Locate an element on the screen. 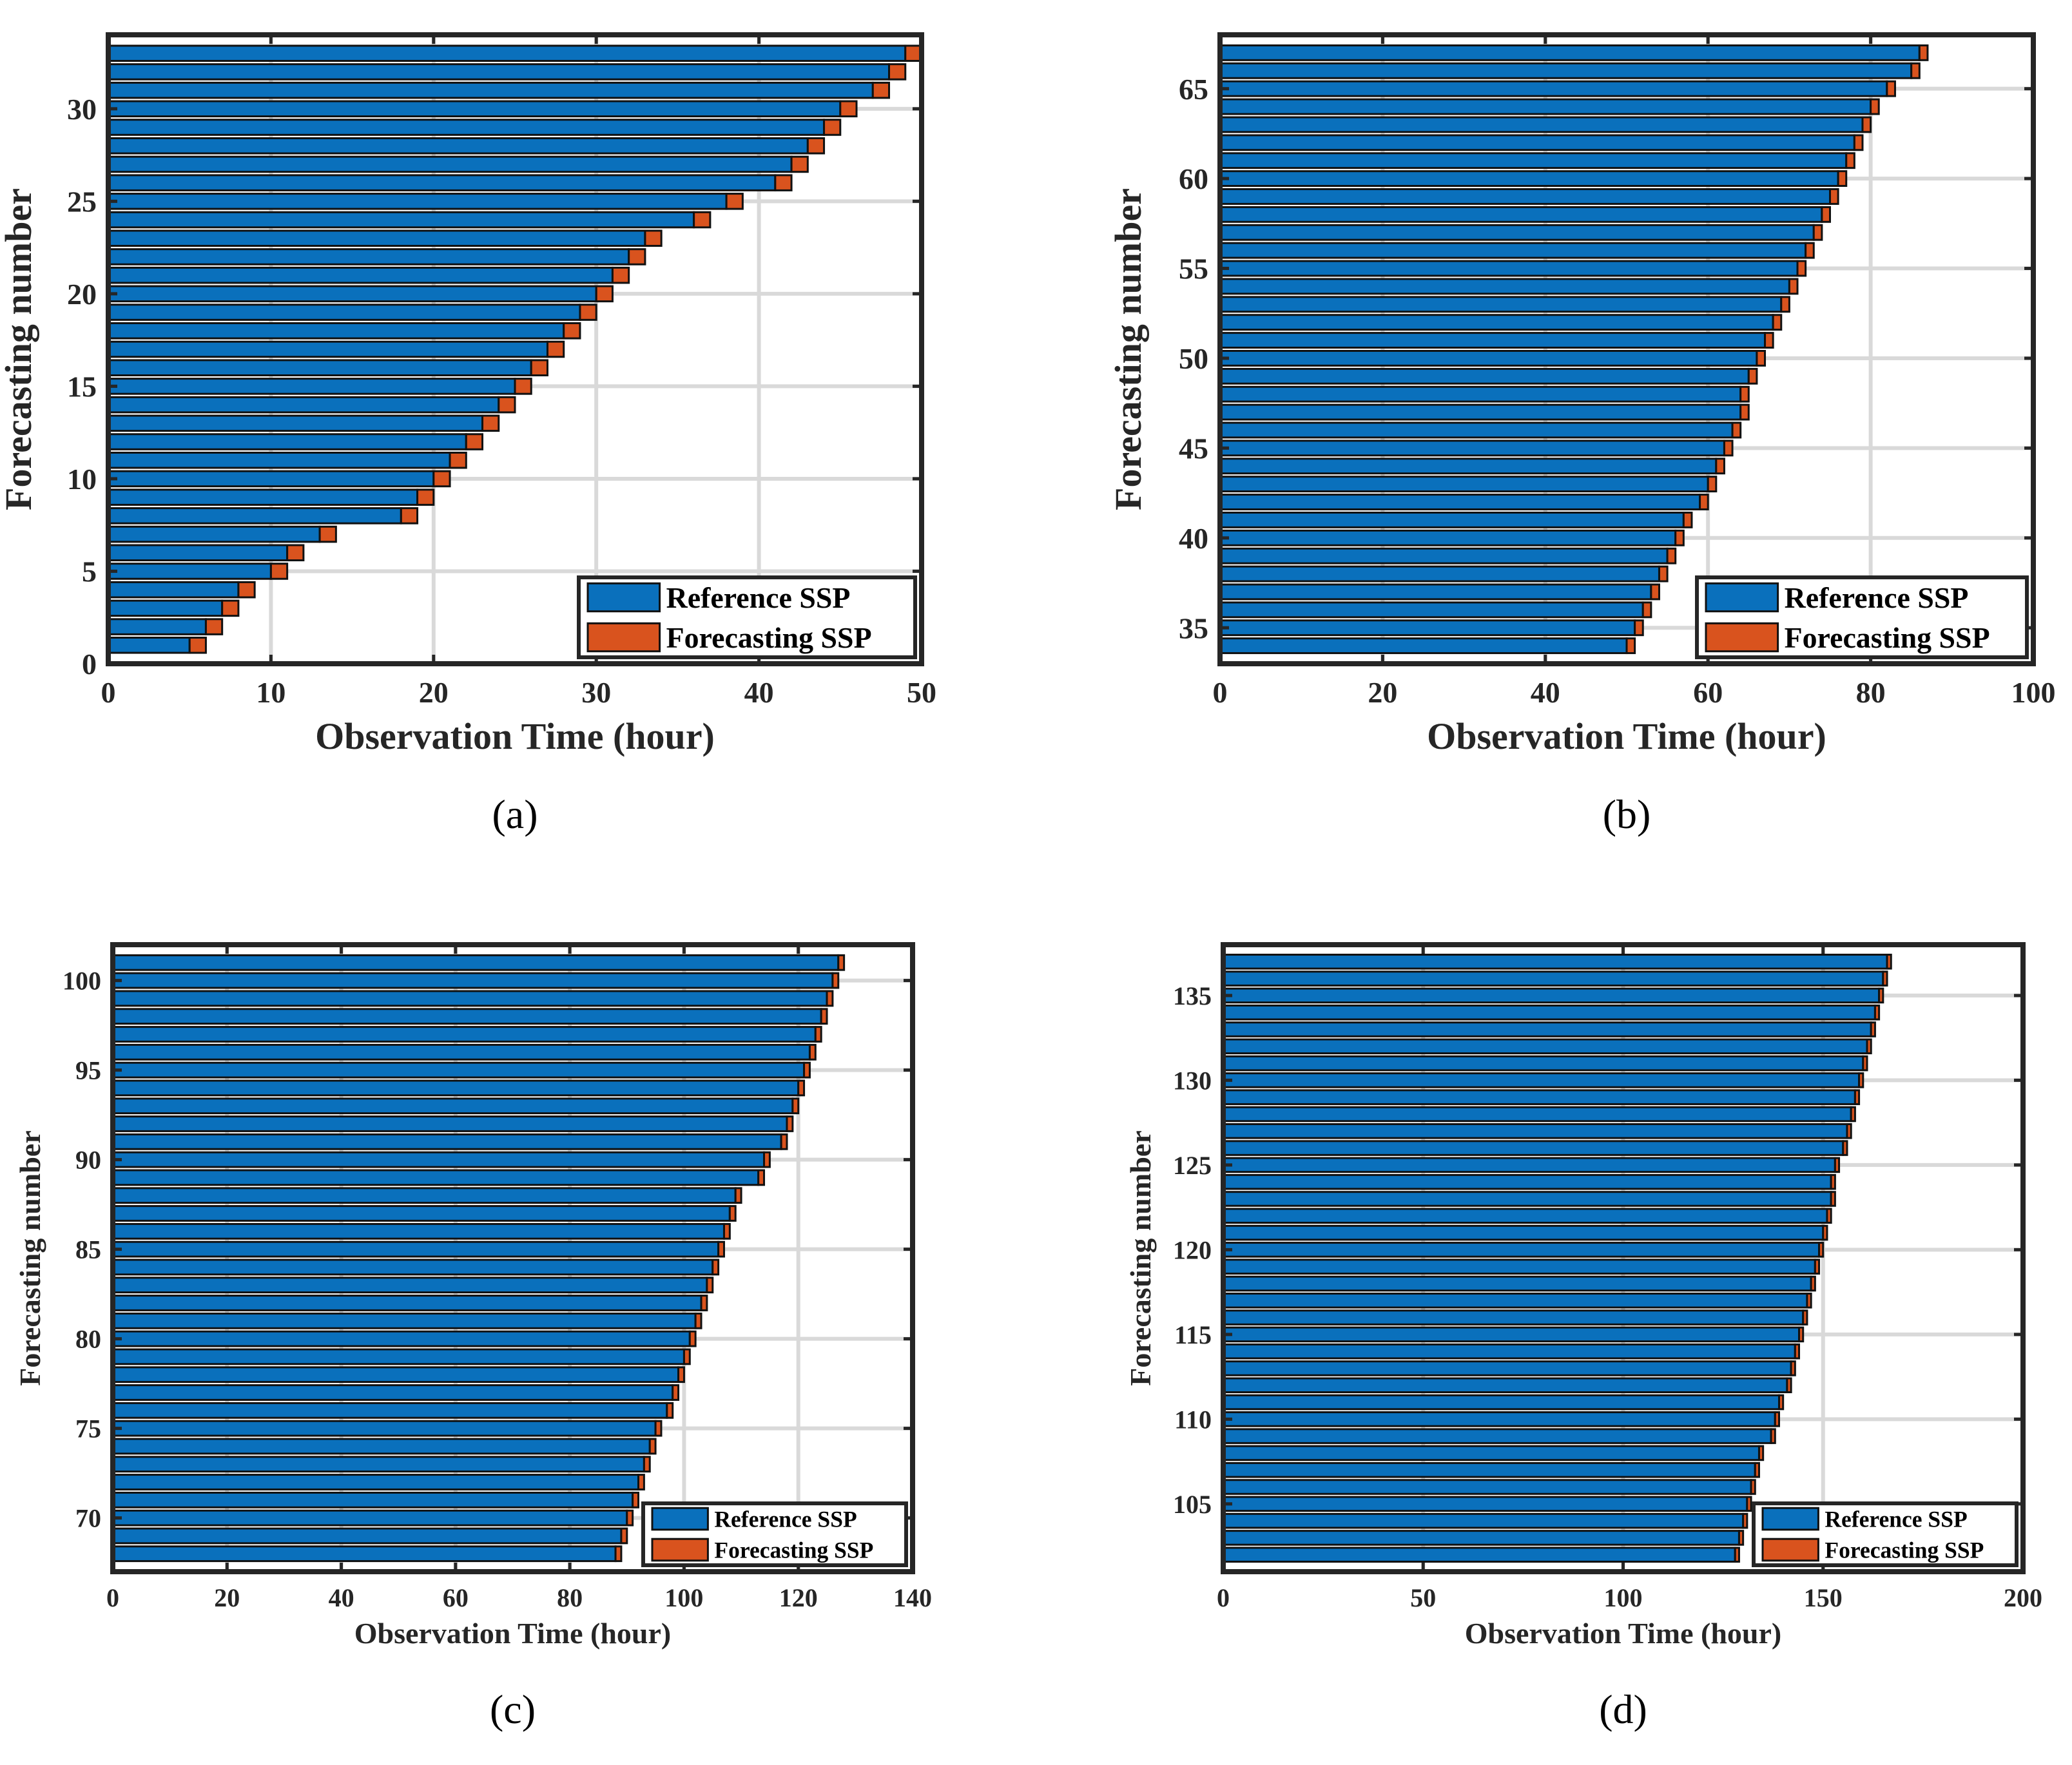 This screenshot has height=1765, width=2072. y-tick-label: 100 is located at coordinates (82, 981).